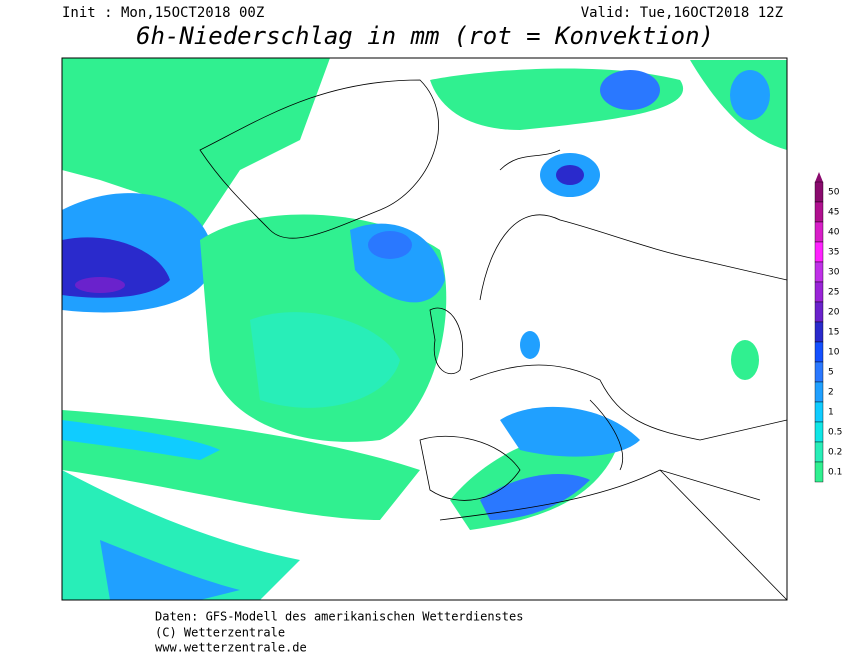 The image size is (850, 657). What do you see at coordinates (834, 233) in the screenshot?
I see `color-label: 40` at bounding box center [834, 233].